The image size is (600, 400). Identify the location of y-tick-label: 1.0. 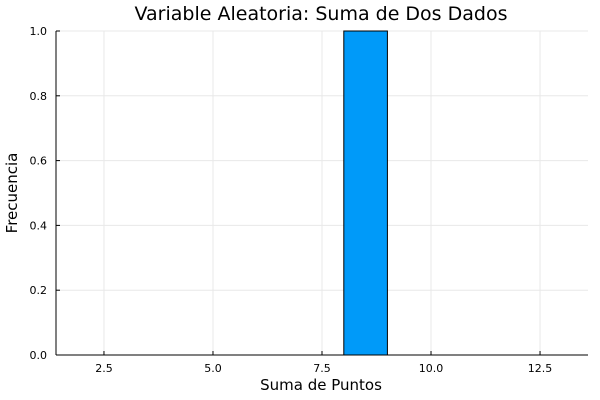
(39, 31).